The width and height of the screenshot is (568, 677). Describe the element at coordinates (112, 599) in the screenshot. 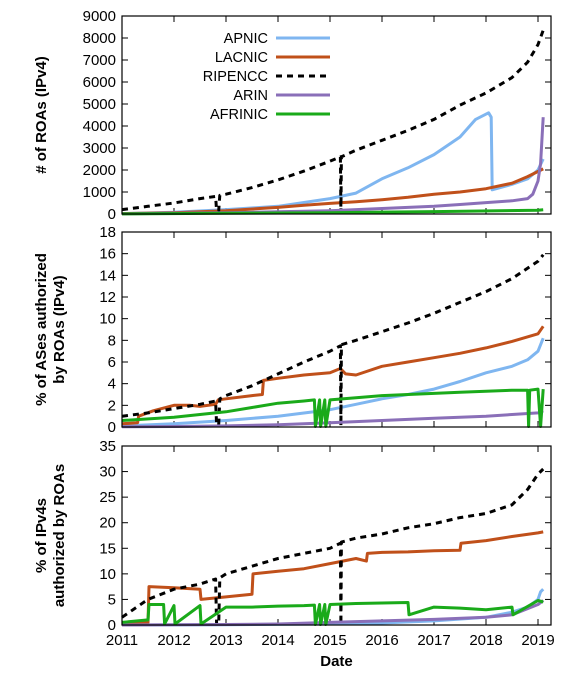

I see `y-tick-label: 5` at that location.